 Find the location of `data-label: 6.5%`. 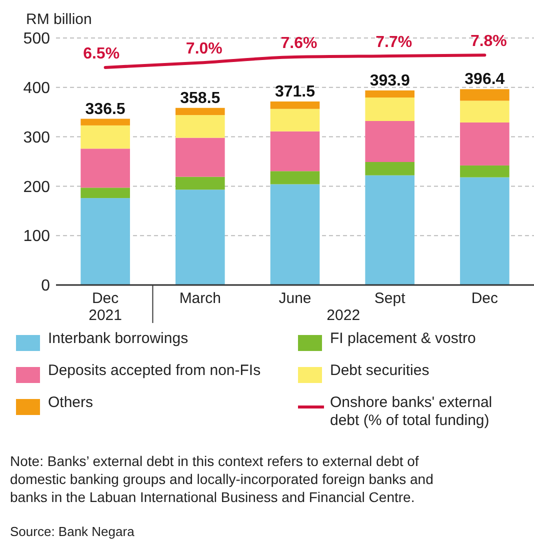

data-label: 6.5% is located at coordinates (101, 53).